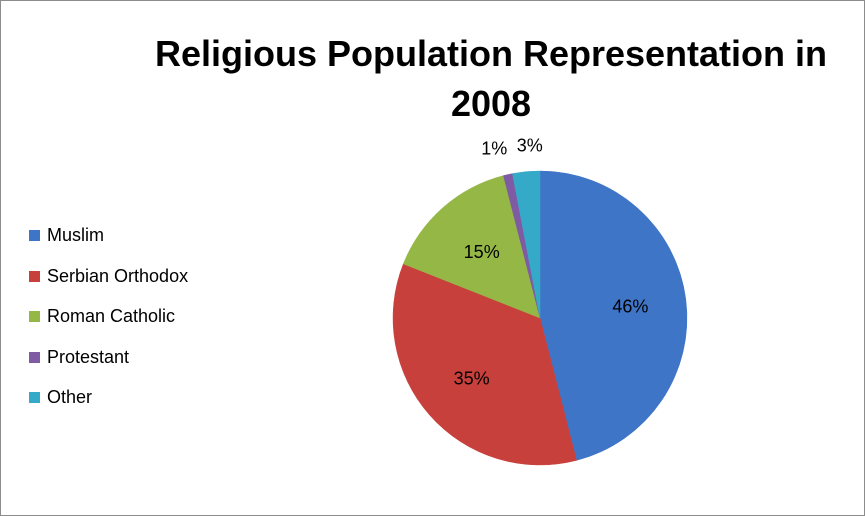  I want to click on legend-label-serbian-orthodox: Serbian Orthodox, so click(118, 275).